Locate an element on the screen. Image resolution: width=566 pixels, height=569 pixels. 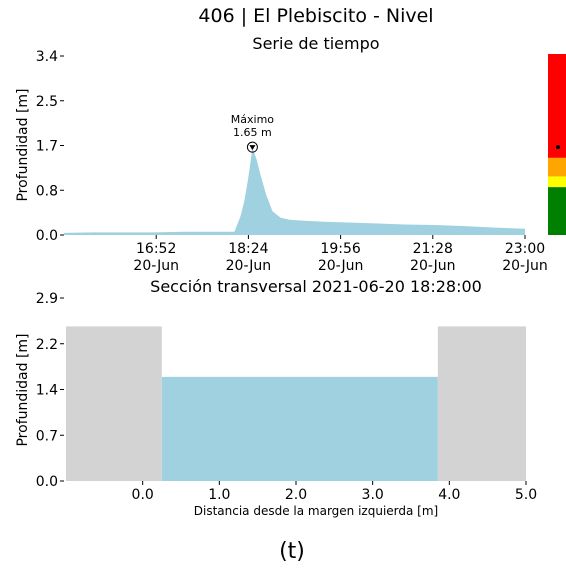
y-tick-label: 0.8 is located at coordinates (47, 191).